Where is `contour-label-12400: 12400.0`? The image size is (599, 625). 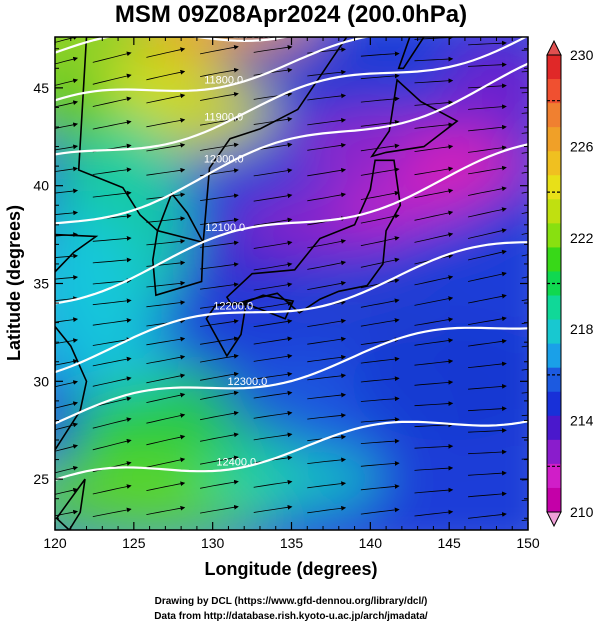
contour-label-12400: 12400.0 is located at coordinates (236, 463).